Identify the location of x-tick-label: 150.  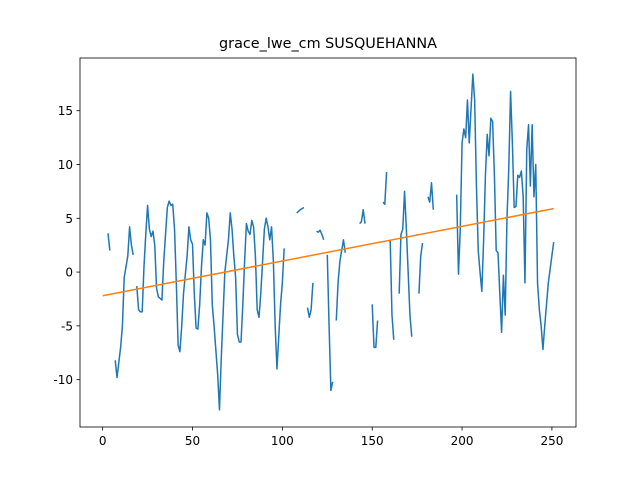
(372, 441).